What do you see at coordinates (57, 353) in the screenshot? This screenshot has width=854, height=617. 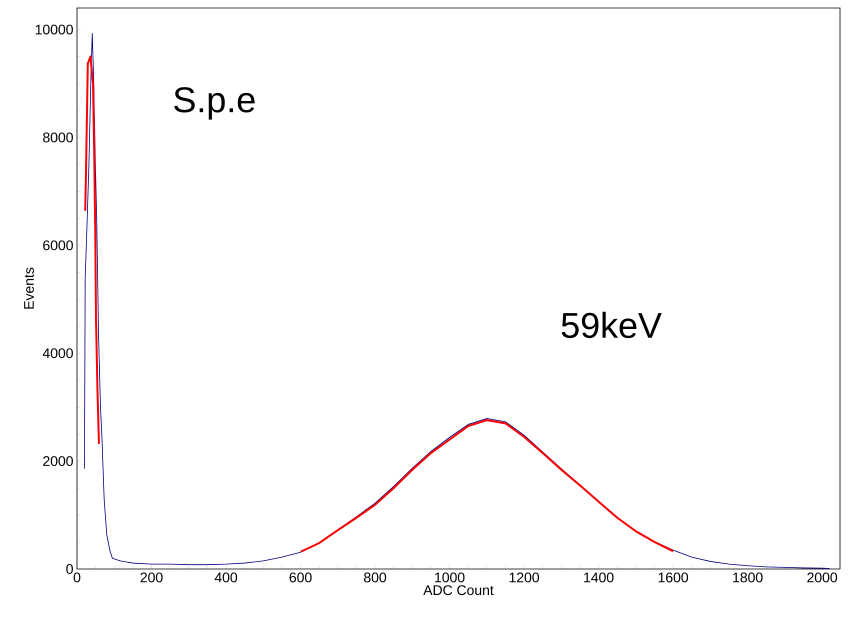 I see `y-tick-label: 4000` at bounding box center [57, 353].